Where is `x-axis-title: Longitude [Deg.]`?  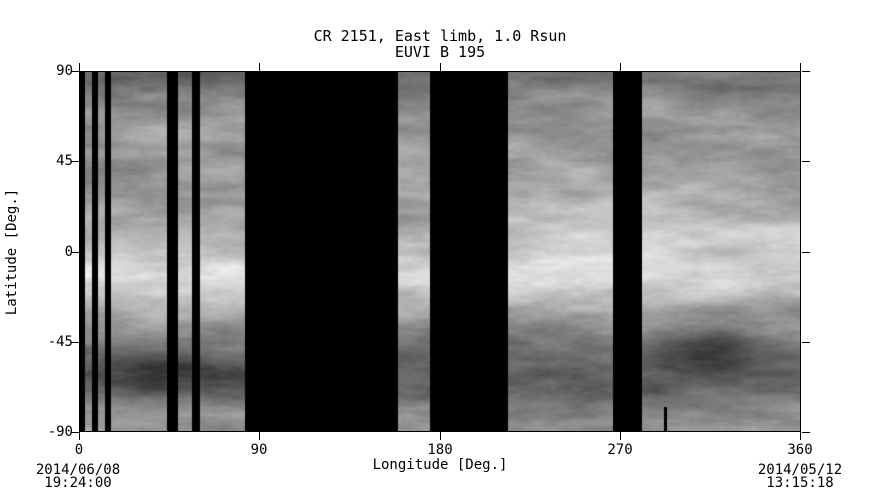 x-axis-title: Longitude [Deg.] is located at coordinates (440, 465).